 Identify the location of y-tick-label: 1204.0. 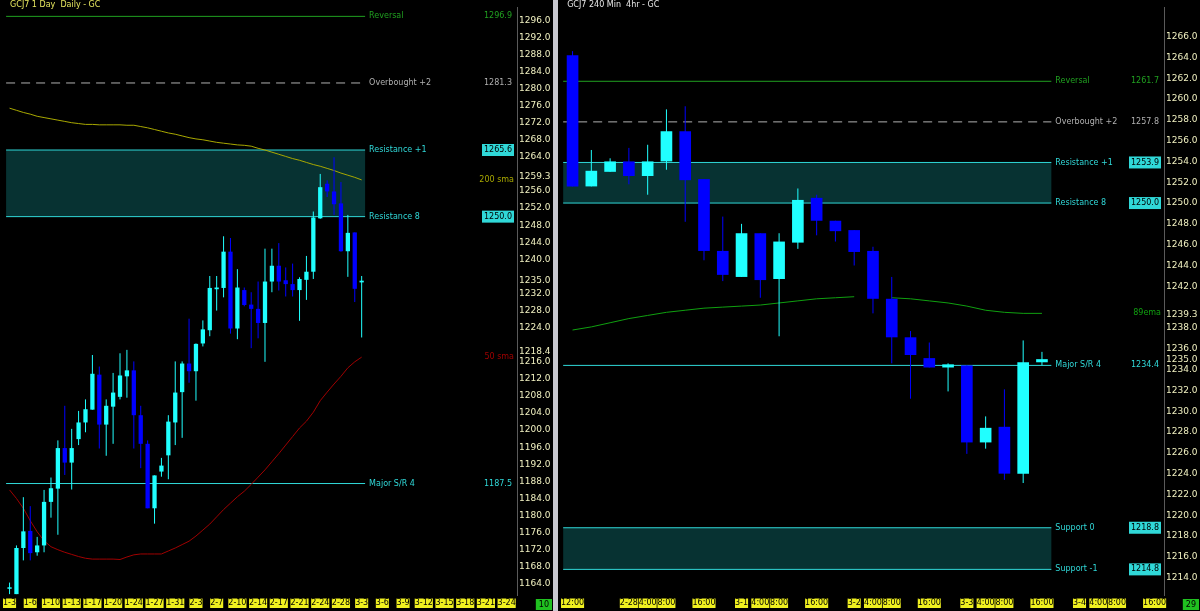
(535, 412).